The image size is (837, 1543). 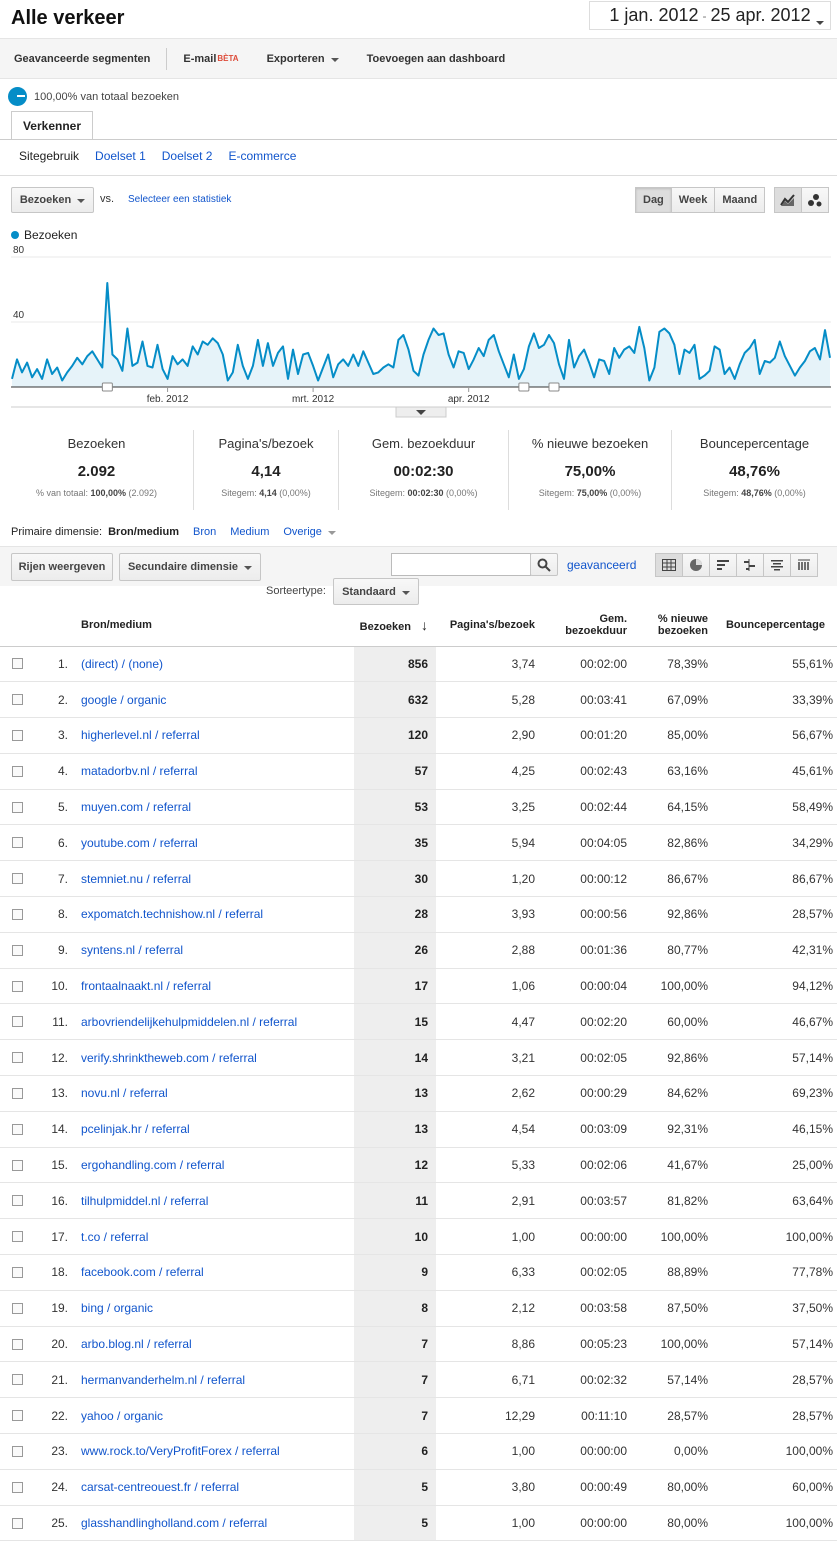 What do you see at coordinates (214, 914) in the screenshot?
I see `row-source-medium-link: expomatch.technishow.nl / referral` at bounding box center [214, 914].